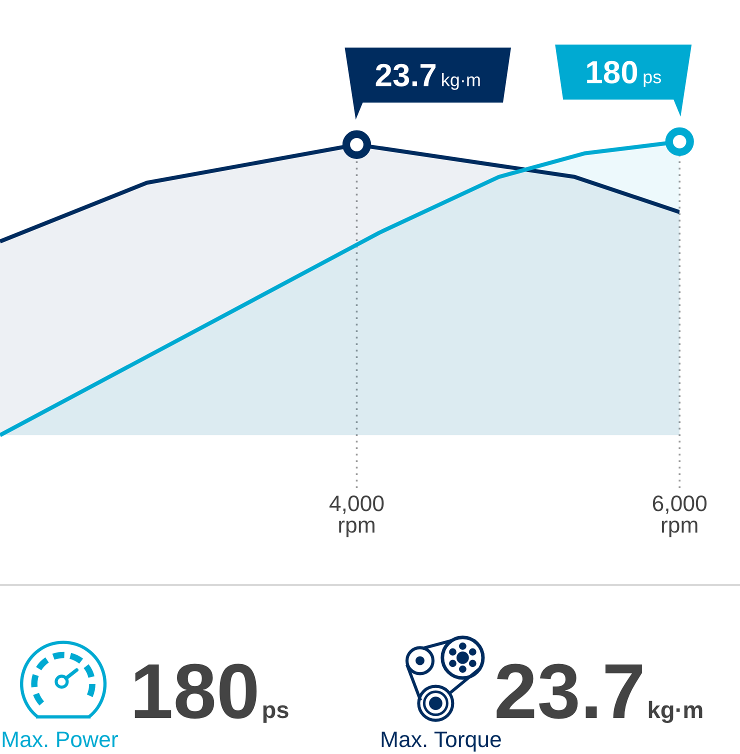 The image size is (740, 754). I want to click on x-tick-label: 4,000 rpm, so click(356, 517).